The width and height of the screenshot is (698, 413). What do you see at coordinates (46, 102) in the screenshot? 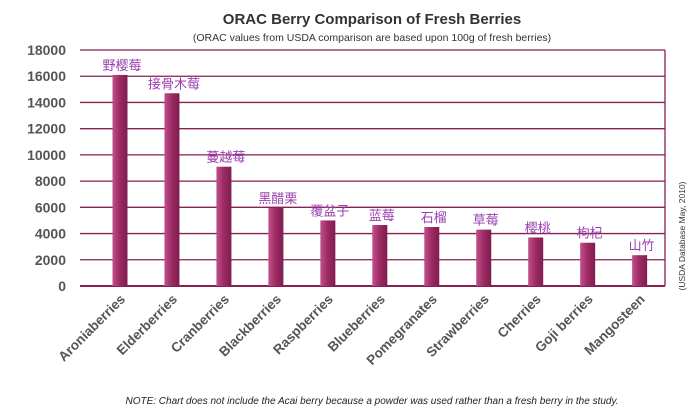
I see `y-tick-label: 14000` at bounding box center [46, 102].